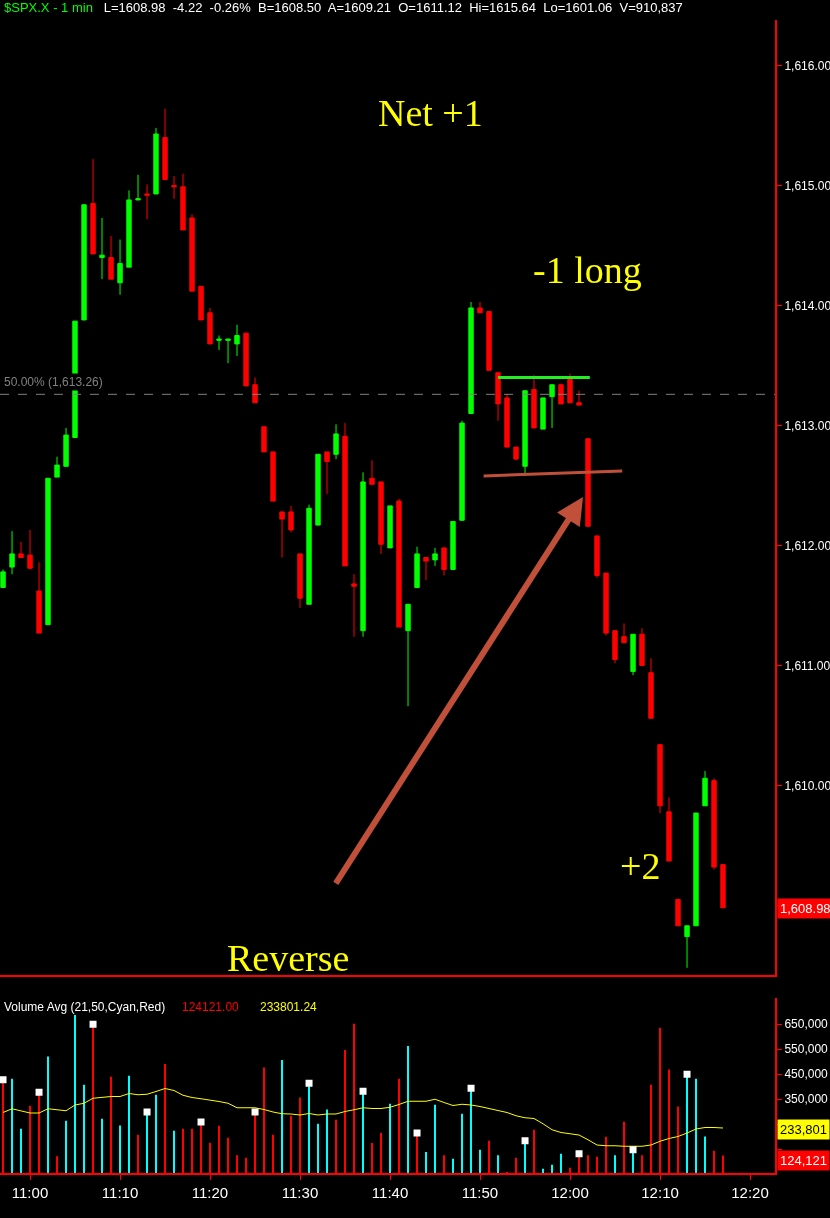 The height and width of the screenshot is (1218, 830). I want to click on y-tick-label: 450,000, so click(806, 1074).